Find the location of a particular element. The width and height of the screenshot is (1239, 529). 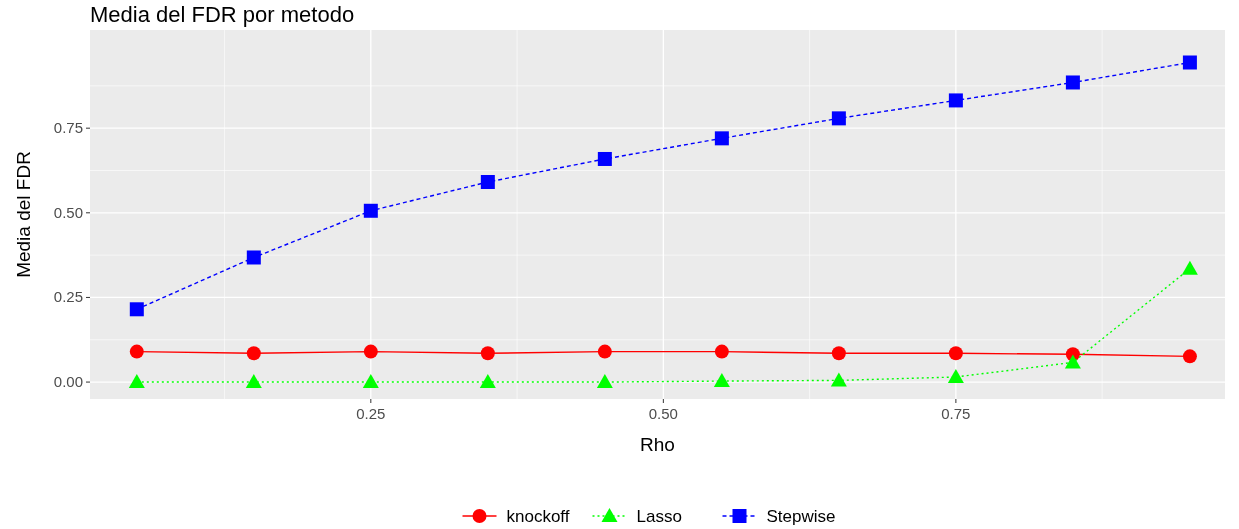

y-tick-label: 0.25 is located at coordinates (68, 297).